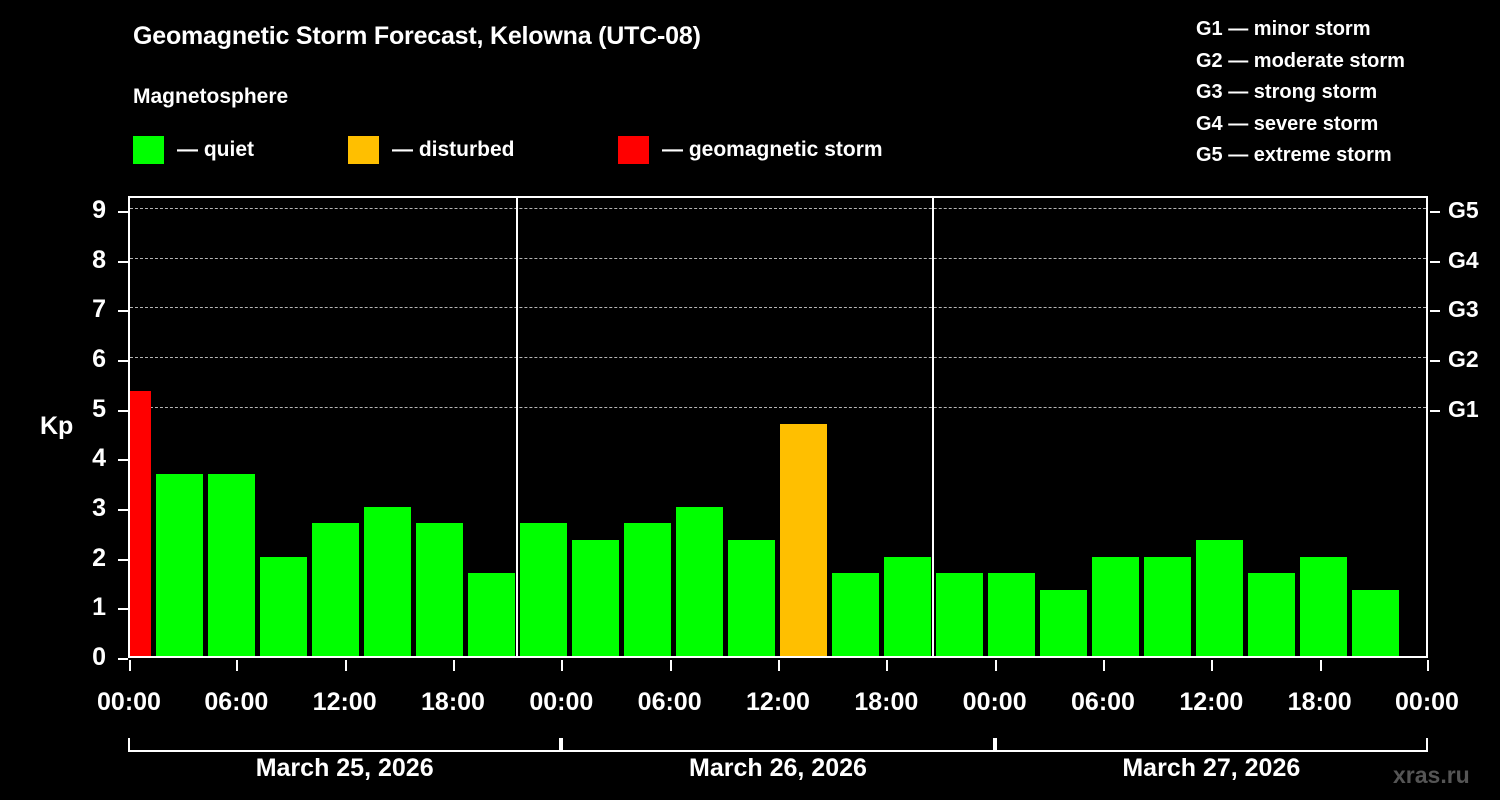  Describe the element at coordinates (1211, 702) in the screenshot. I see `x-tick-label-10: 12:00` at that location.